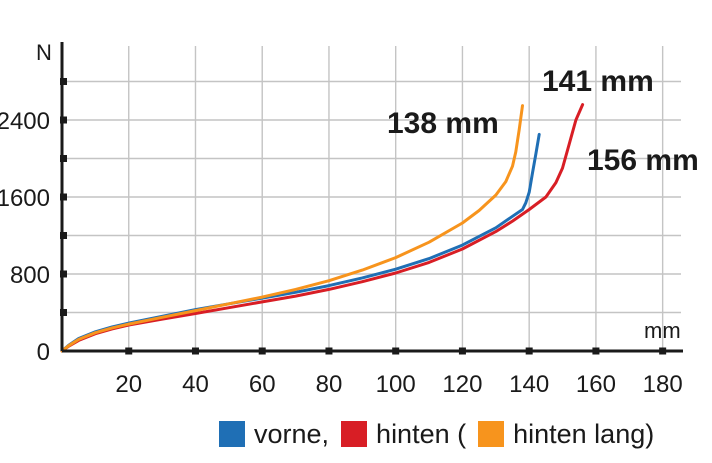  I want to click on legend-swatch-blue, so click(232, 434).